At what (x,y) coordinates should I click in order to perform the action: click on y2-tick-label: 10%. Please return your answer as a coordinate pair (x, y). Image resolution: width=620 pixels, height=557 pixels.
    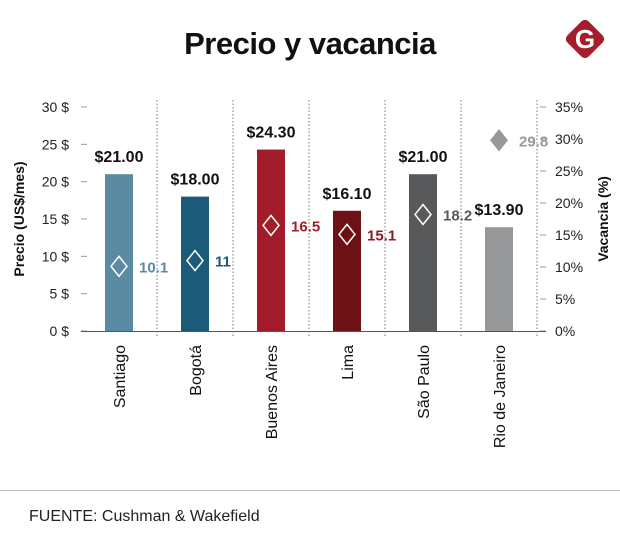
    Looking at the image, I should click on (569, 267).